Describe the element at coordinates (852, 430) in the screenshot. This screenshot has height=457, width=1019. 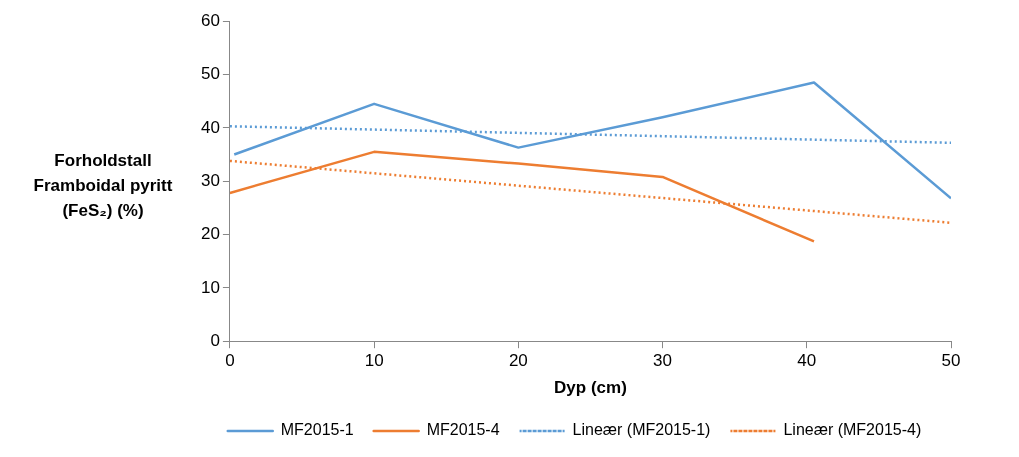
I see `legend-label: Lineær (MF2015-4)` at that location.